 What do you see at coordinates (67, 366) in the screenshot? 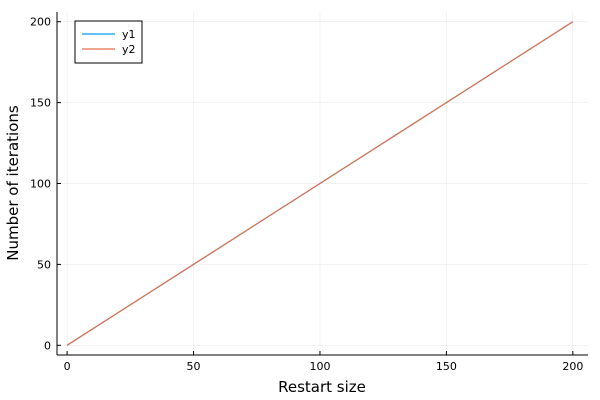
I see `x-tick-label: 0` at bounding box center [67, 366].